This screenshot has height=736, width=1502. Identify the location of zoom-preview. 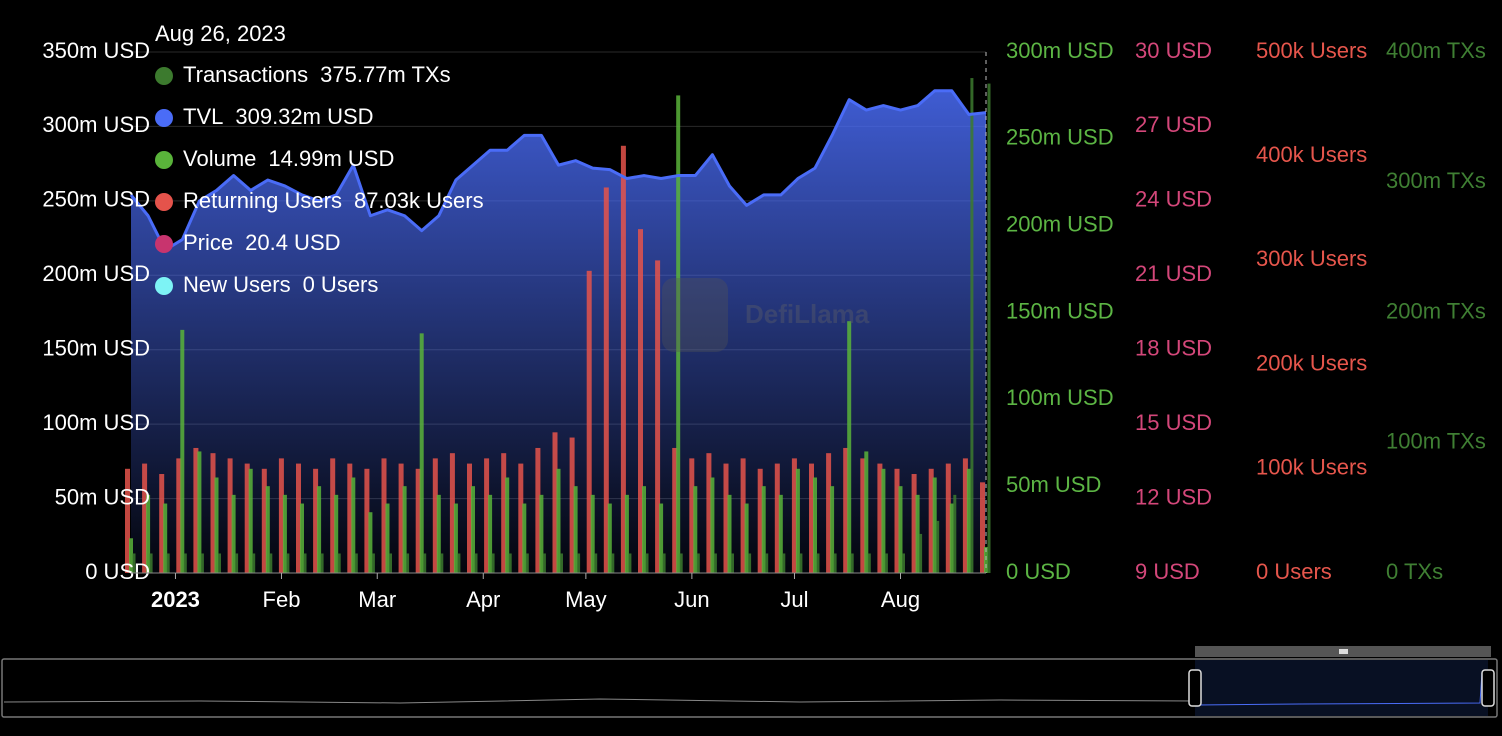
(599, 701).